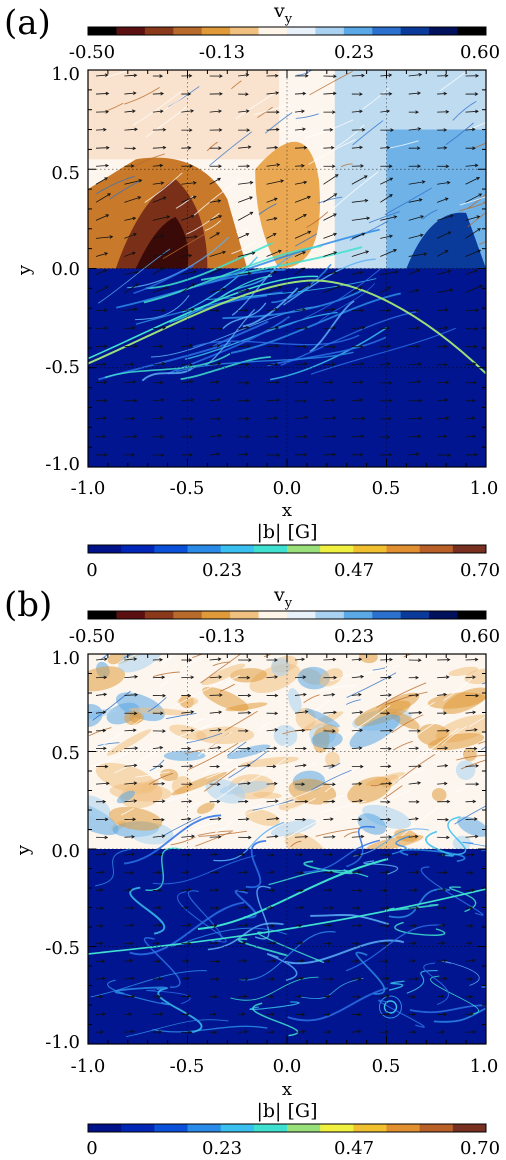  I want to click on x-tick-b-1: -0.5, so click(187, 1066).